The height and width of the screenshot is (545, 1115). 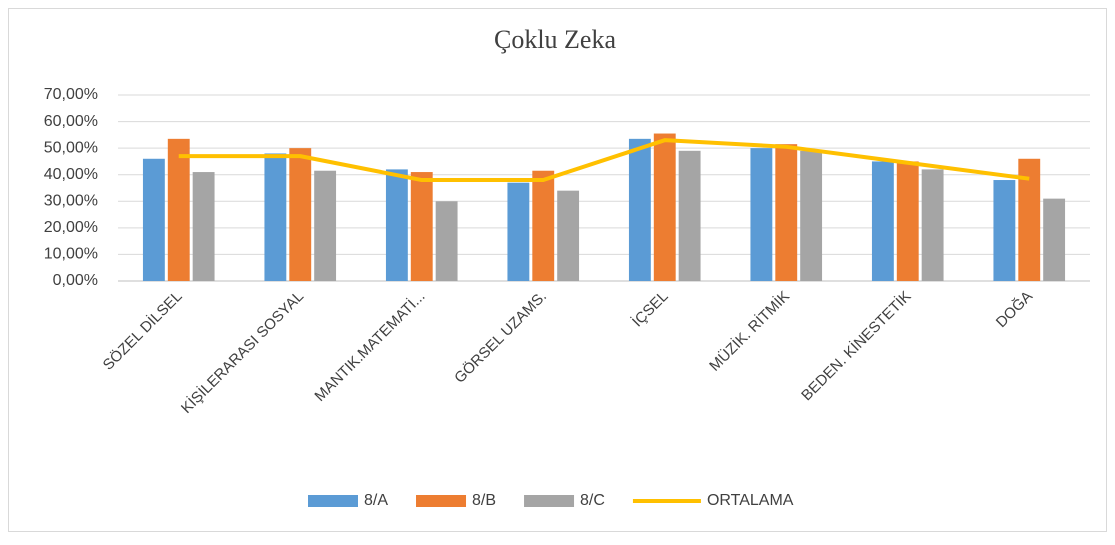 What do you see at coordinates (71, 147) in the screenshot?
I see `y-tick-label: 50,00%` at bounding box center [71, 147].